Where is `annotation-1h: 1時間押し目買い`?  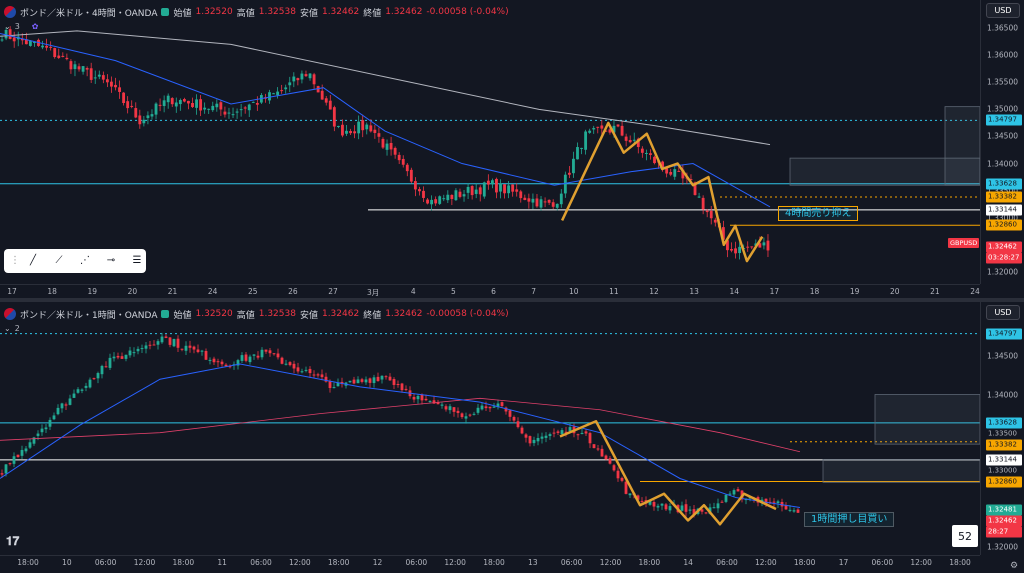
annotation-1h: 1時間押し目買い is located at coordinates (849, 519).